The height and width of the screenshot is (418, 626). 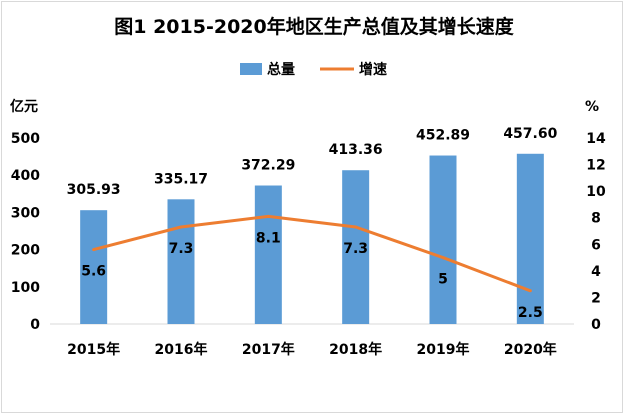 I want to click on left-axis-ticks: 0 100 200 300 400 500, so click(x=25, y=232).